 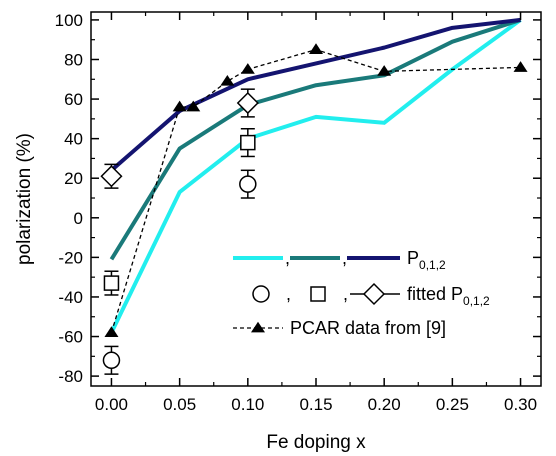 I want to click on x-tick-label: 0.15, so click(x=315, y=404).